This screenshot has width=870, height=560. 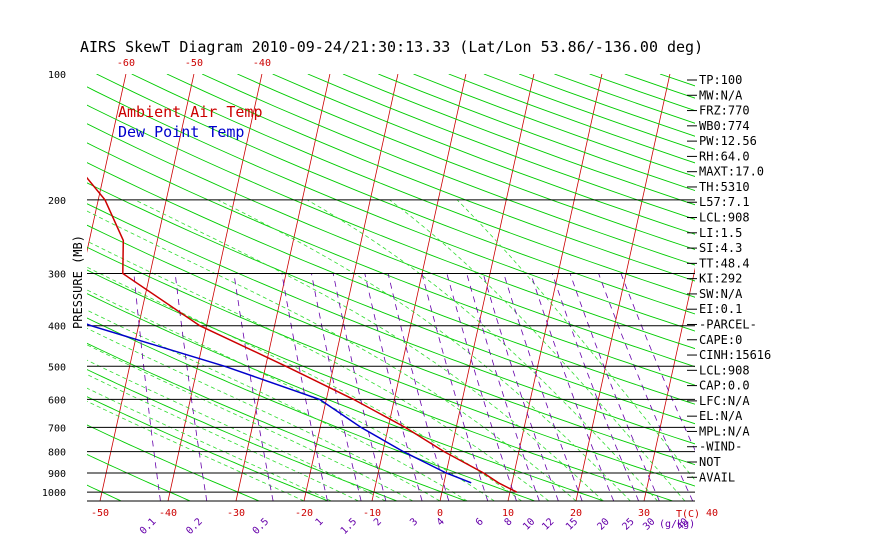 I want to click on mixing-ratio-tick-label: 1, so click(x=320, y=522).